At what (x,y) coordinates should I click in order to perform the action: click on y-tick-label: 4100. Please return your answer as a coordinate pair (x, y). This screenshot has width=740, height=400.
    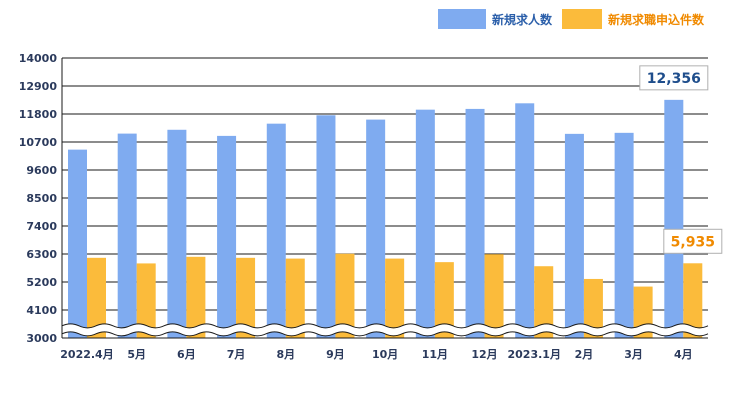
    Looking at the image, I should click on (41, 310).